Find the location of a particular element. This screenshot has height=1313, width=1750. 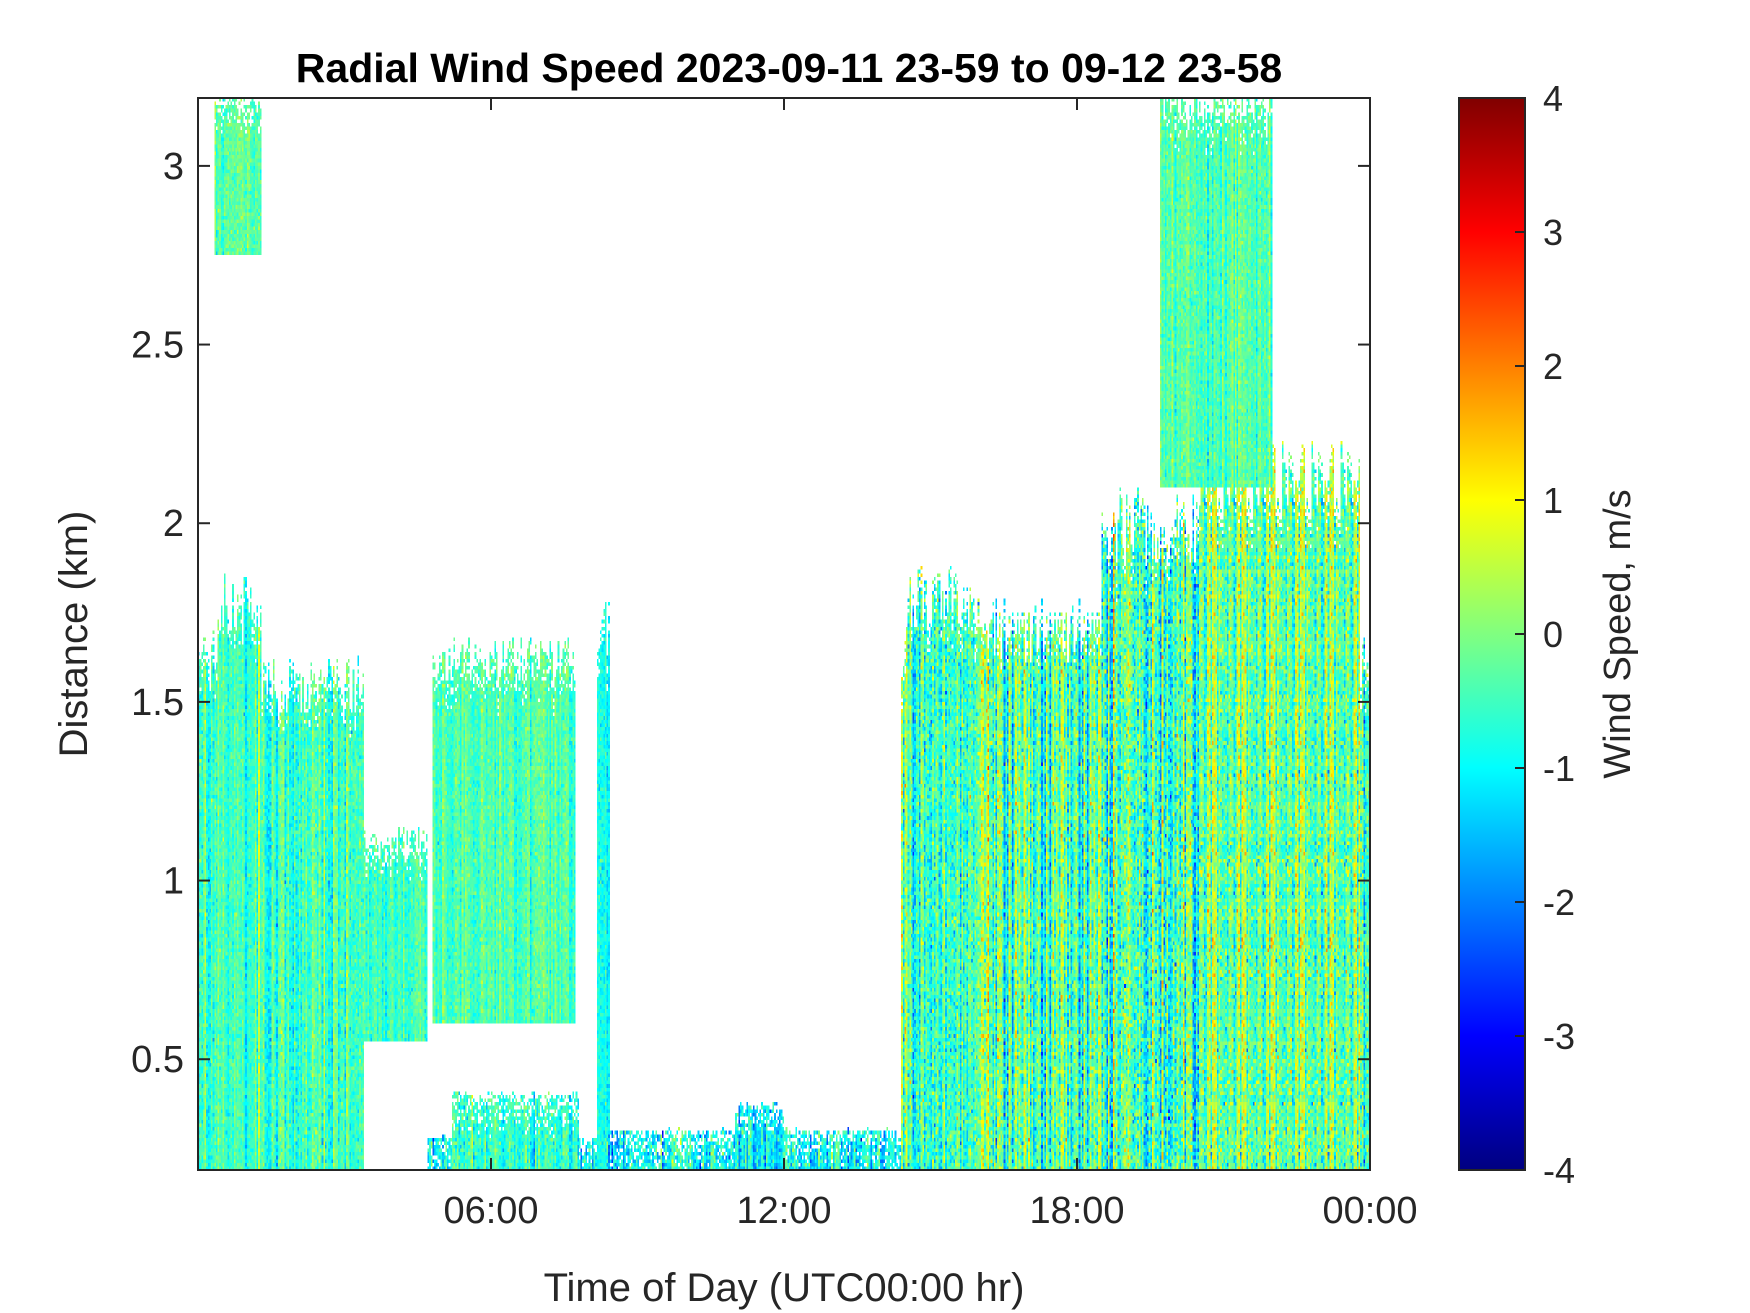

y-tick-label: 2.5 is located at coordinates (157, 346).